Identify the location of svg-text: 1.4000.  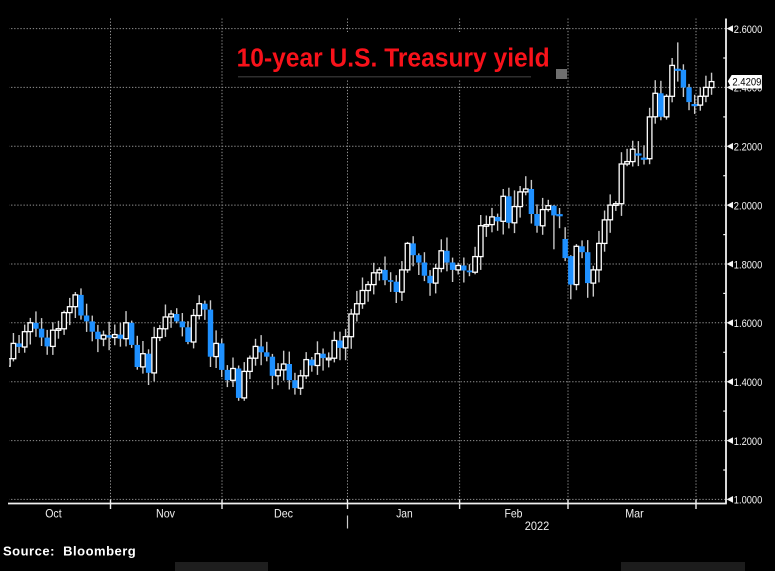
(748, 383).